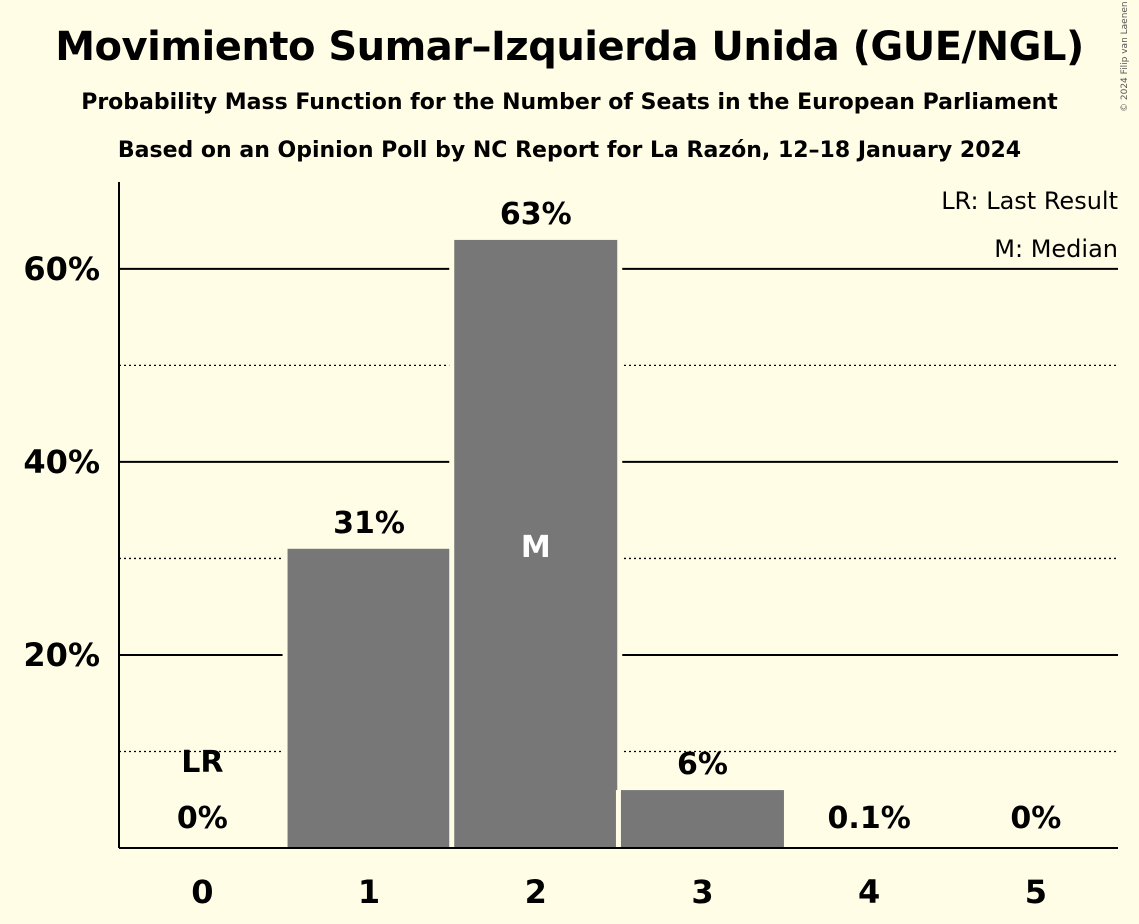 Image resolution: width=1139 pixels, height=924 pixels. Describe the element at coordinates (702, 892) in the screenshot. I see `x-tick-label: 3` at that location.